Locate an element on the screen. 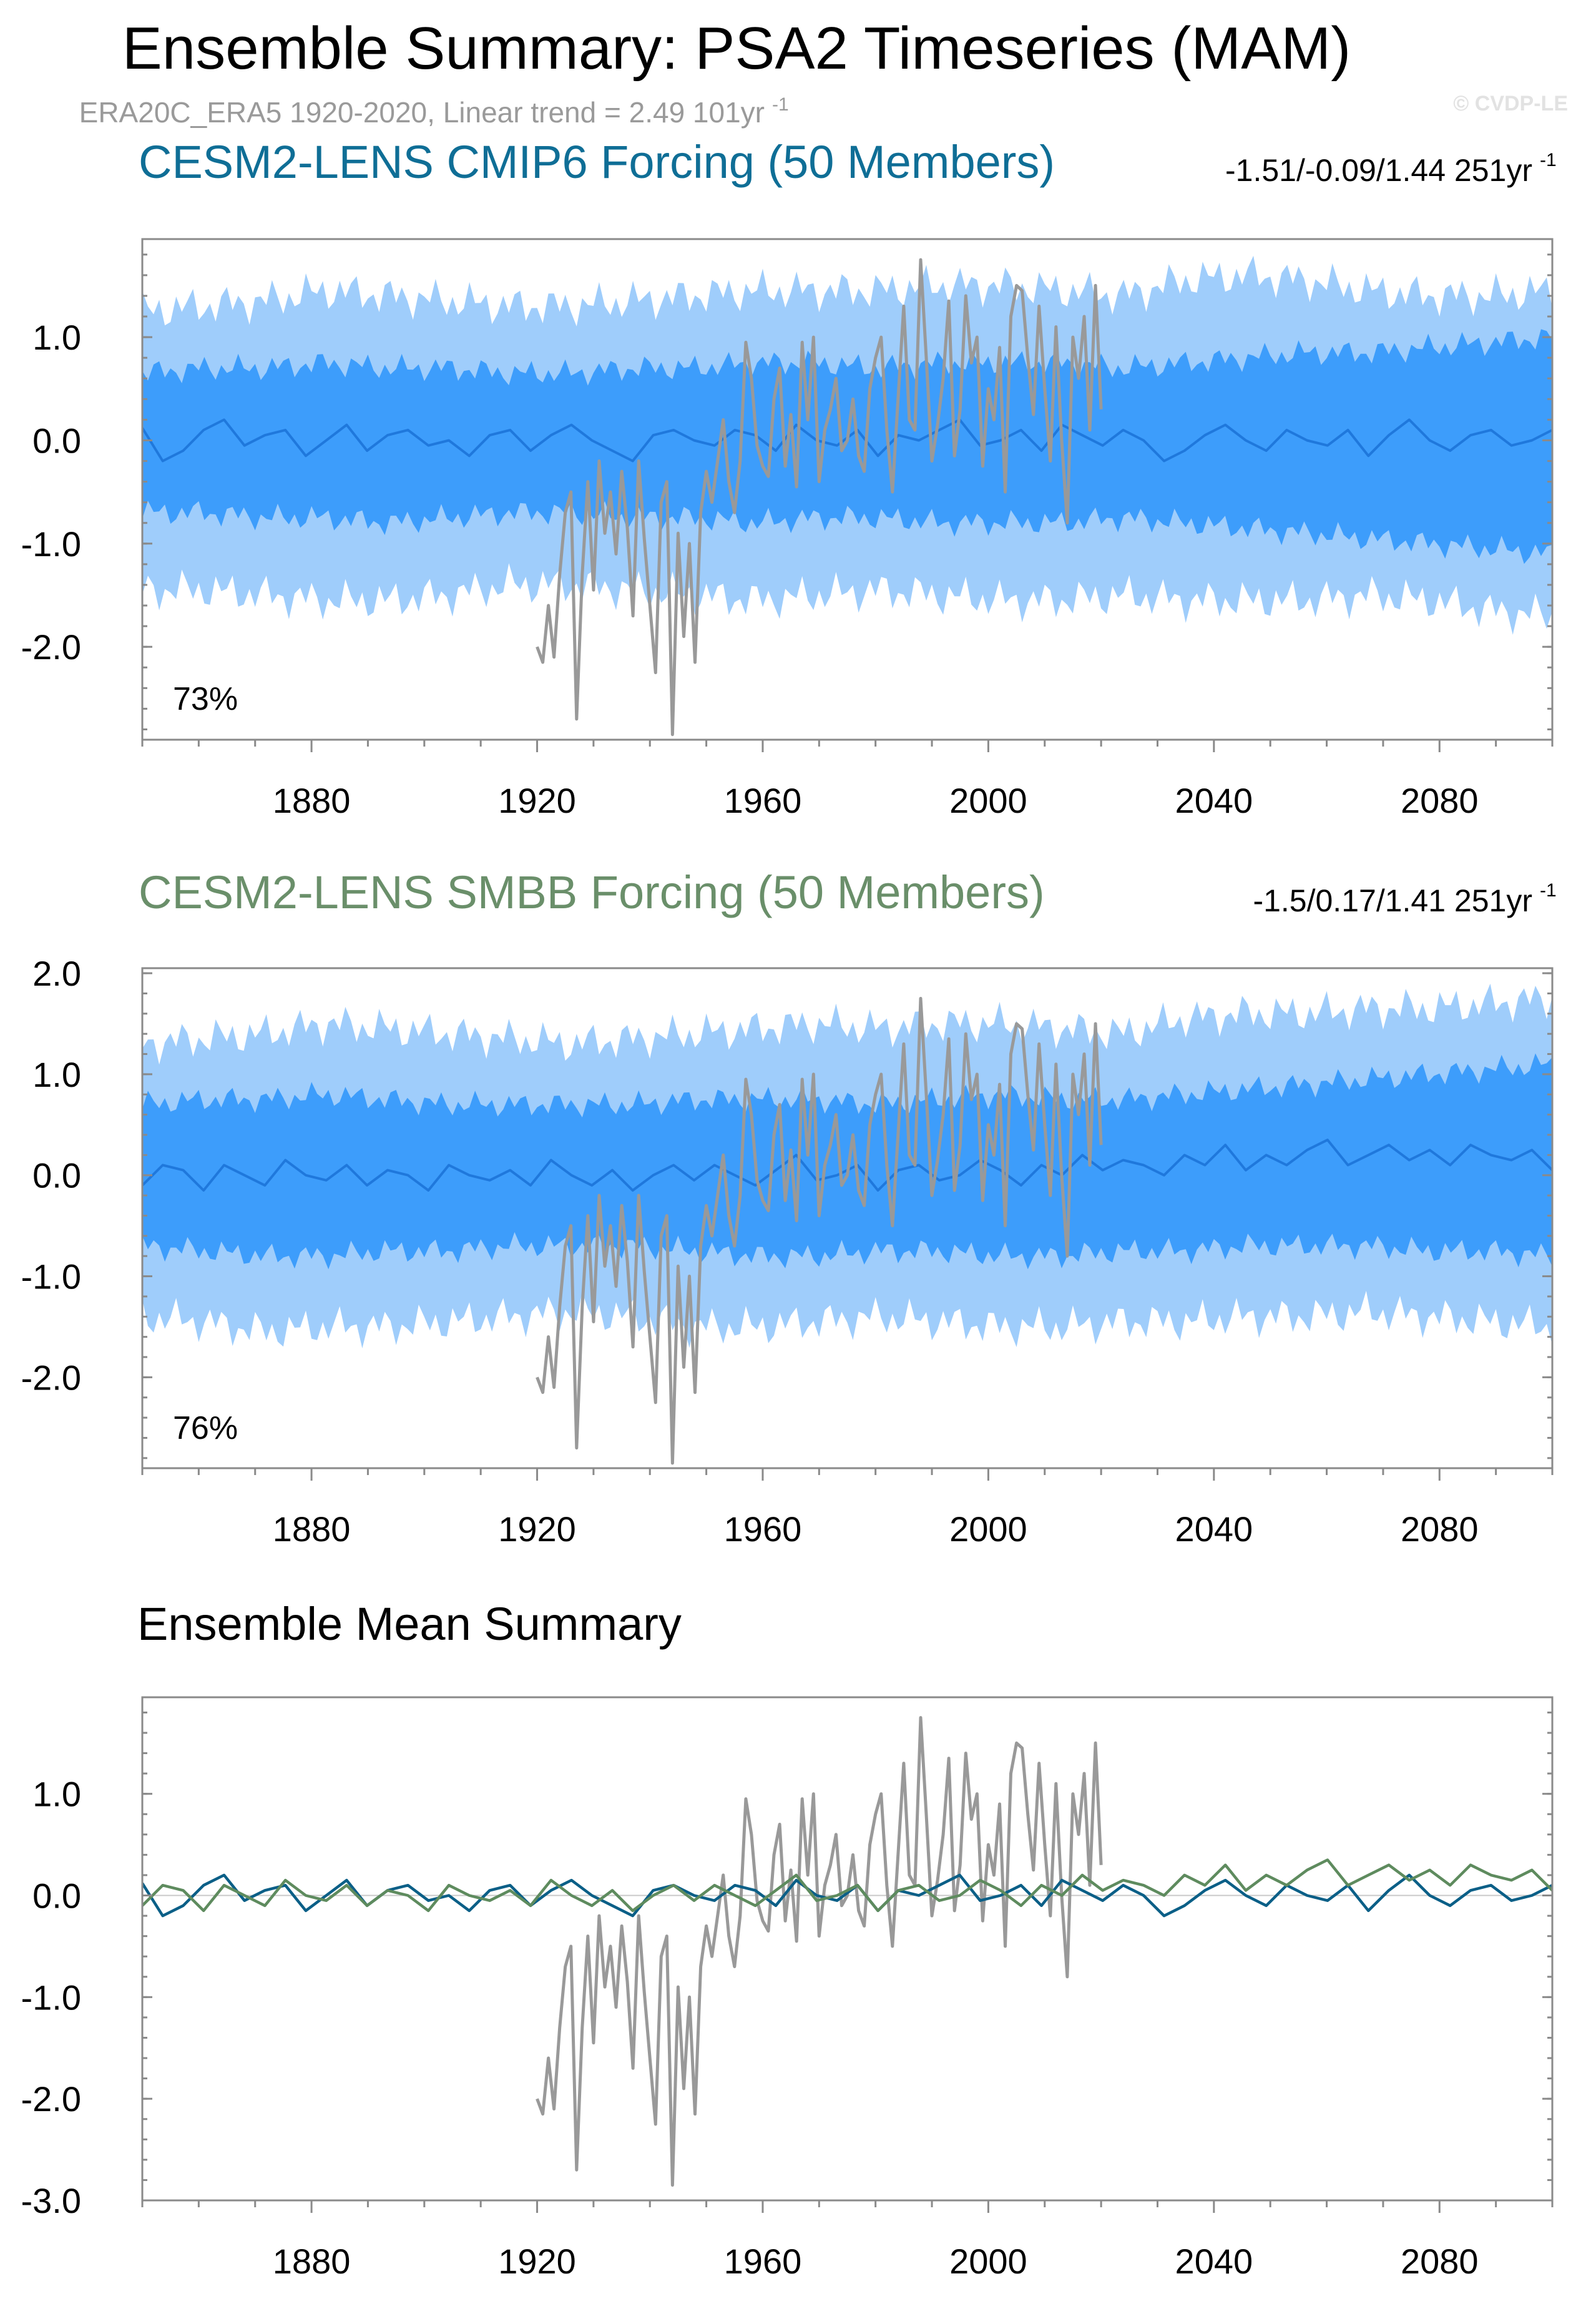  band-ensemble-16-84-range-smbb is located at coordinates (847, 1161).